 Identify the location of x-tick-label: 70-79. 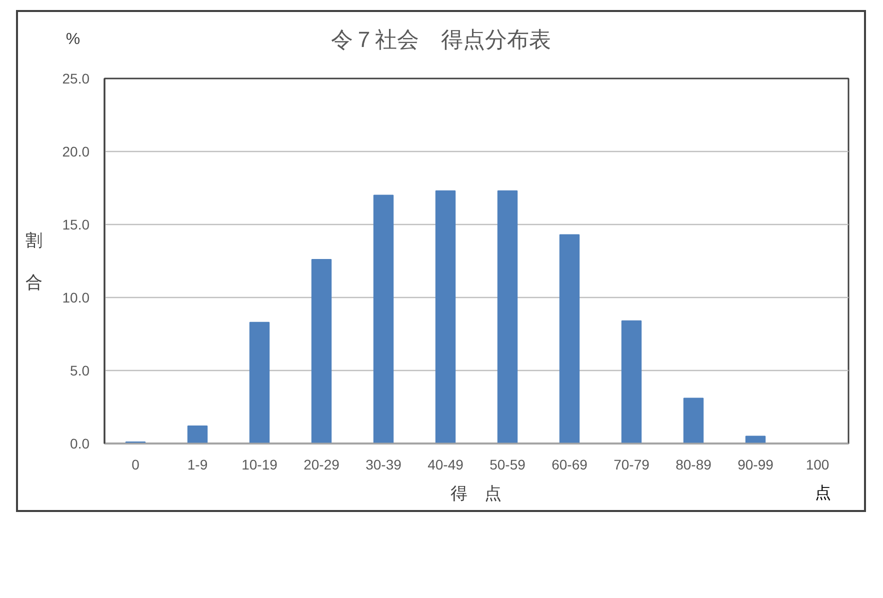
(632, 464).